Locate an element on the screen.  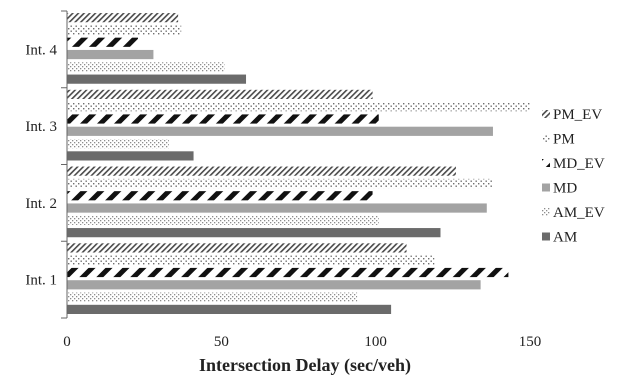
legend-swatch-pm-ev is located at coordinates (546, 114).